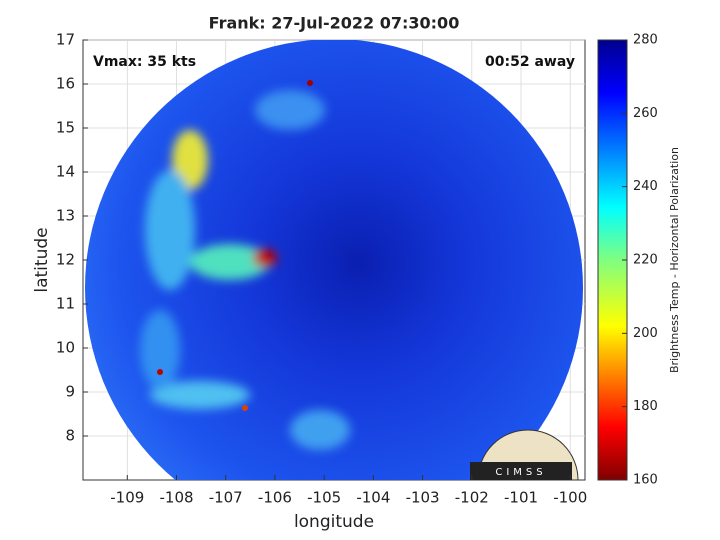  Describe the element at coordinates (520, 472) in the screenshot. I see `logo-text: CIMSS` at that location.